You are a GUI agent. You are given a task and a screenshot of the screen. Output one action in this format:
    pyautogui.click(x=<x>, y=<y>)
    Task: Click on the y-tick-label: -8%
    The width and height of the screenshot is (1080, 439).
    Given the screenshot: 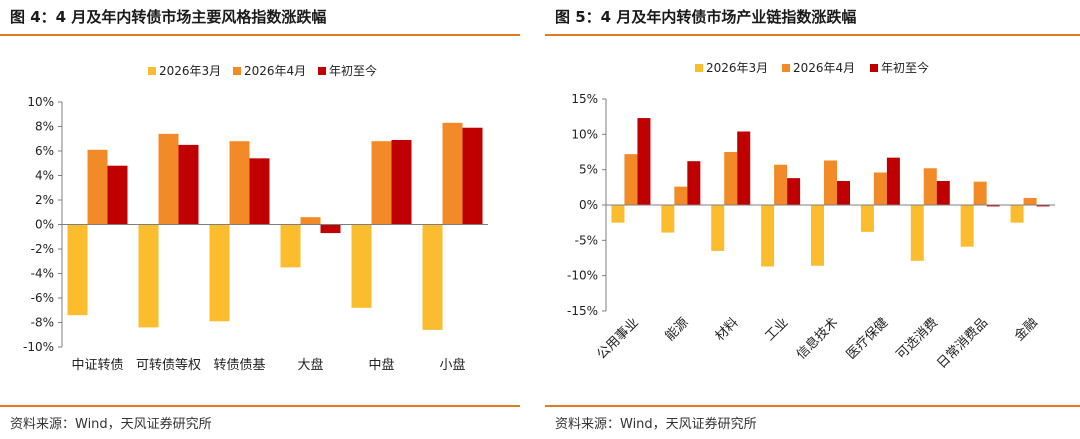 What is the action you would take?
    pyautogui.click(x=42, y=323)
    